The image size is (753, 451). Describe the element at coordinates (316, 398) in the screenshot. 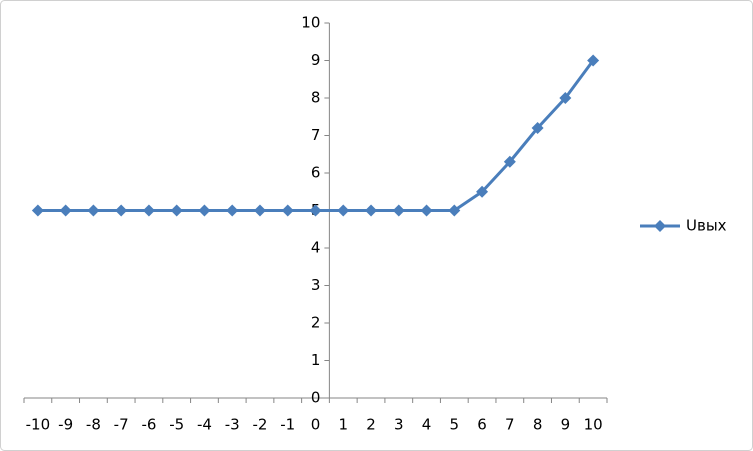

I see `y-tick-label: 0` at that location.